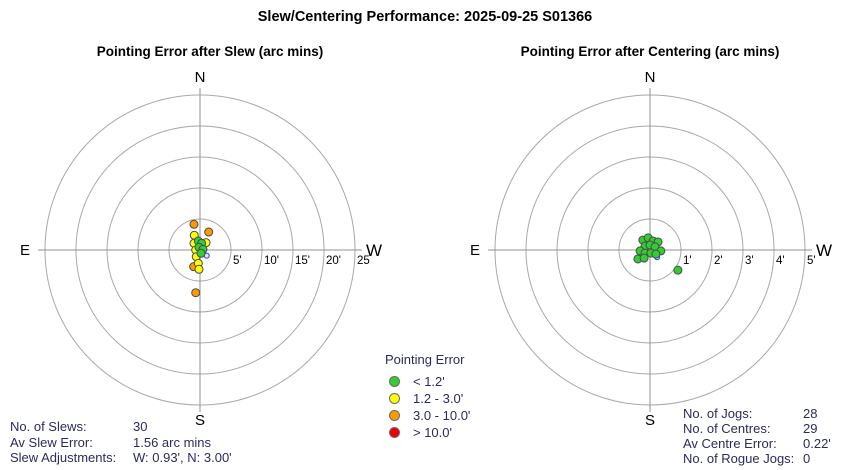  I want to click on legend-label: 3.0 - 10.0', so click(442, 415).